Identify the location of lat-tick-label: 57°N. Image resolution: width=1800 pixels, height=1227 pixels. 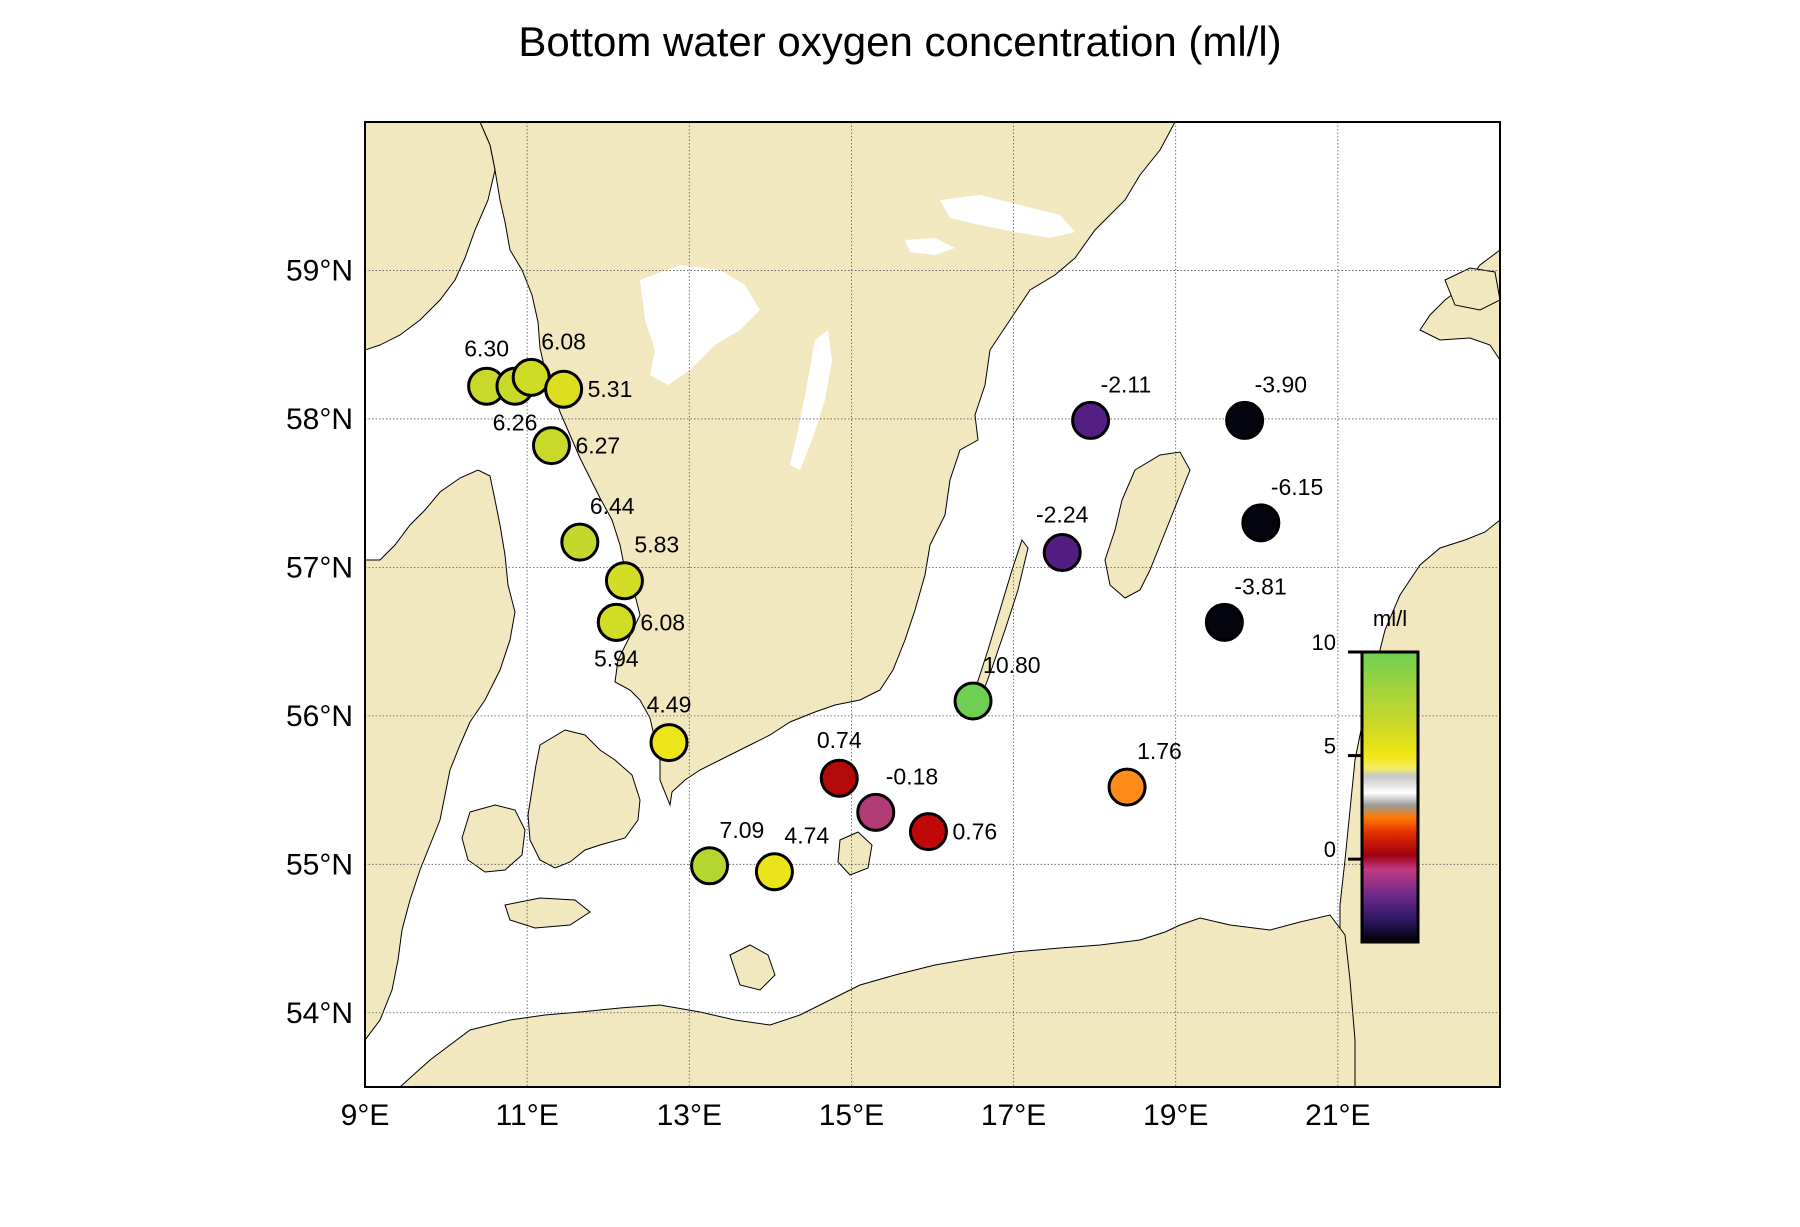
(319, 567).